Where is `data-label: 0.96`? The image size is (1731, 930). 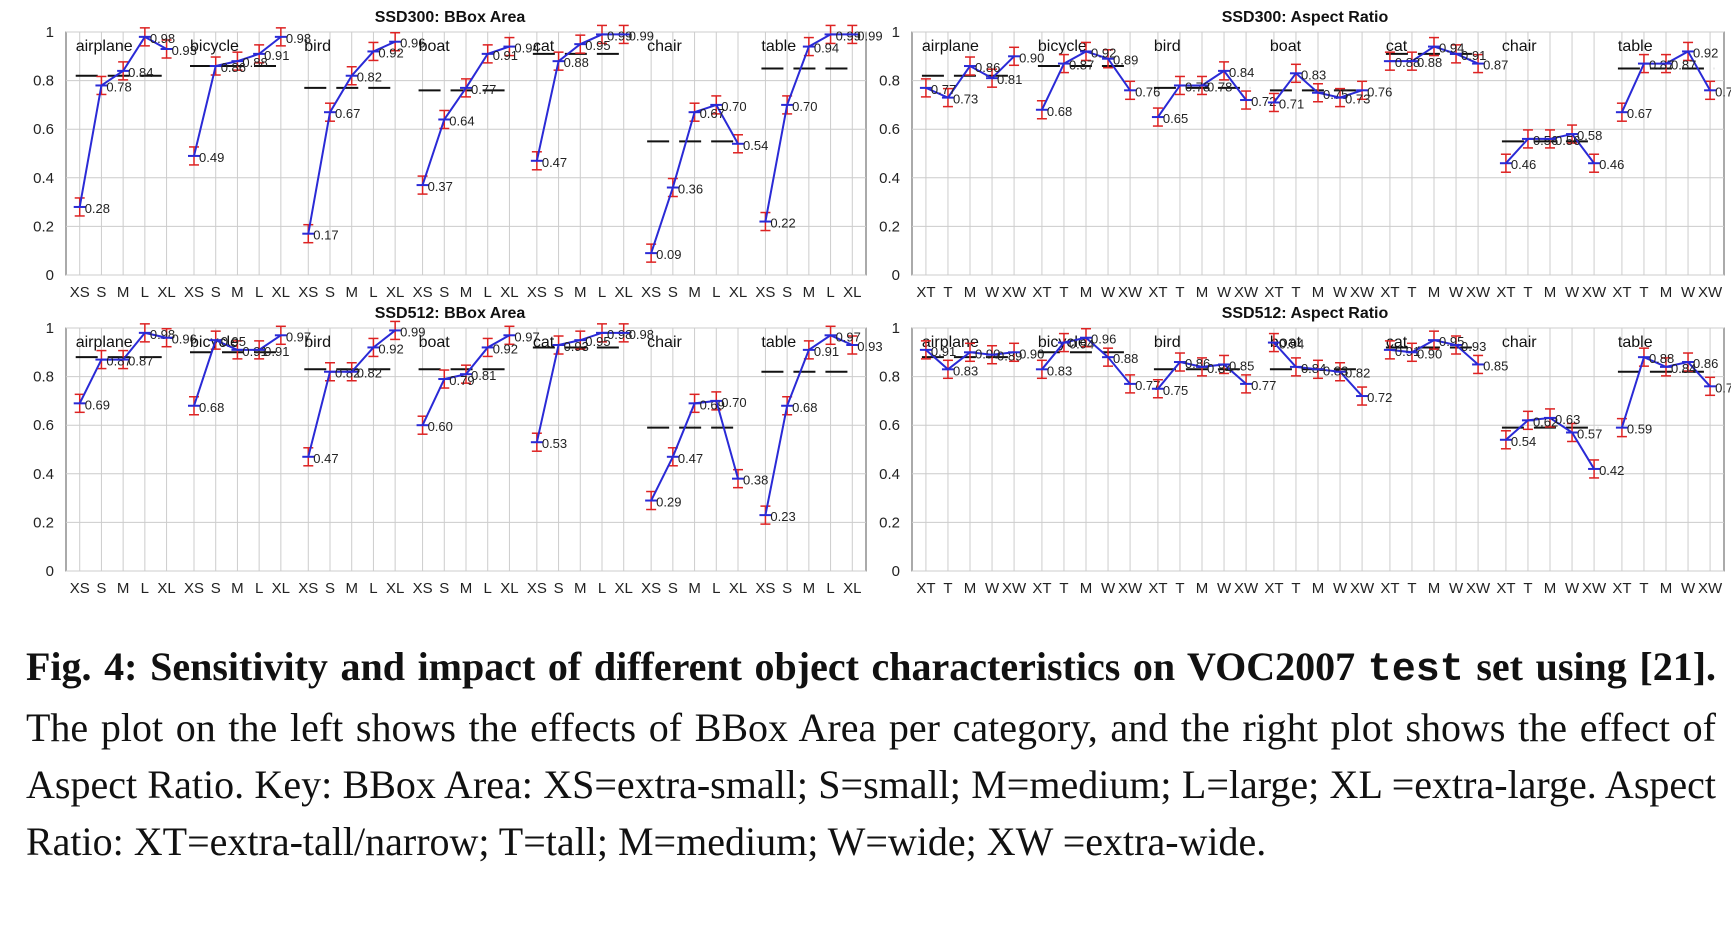 data-label: 0.96 is located at coordinates (412, 43).